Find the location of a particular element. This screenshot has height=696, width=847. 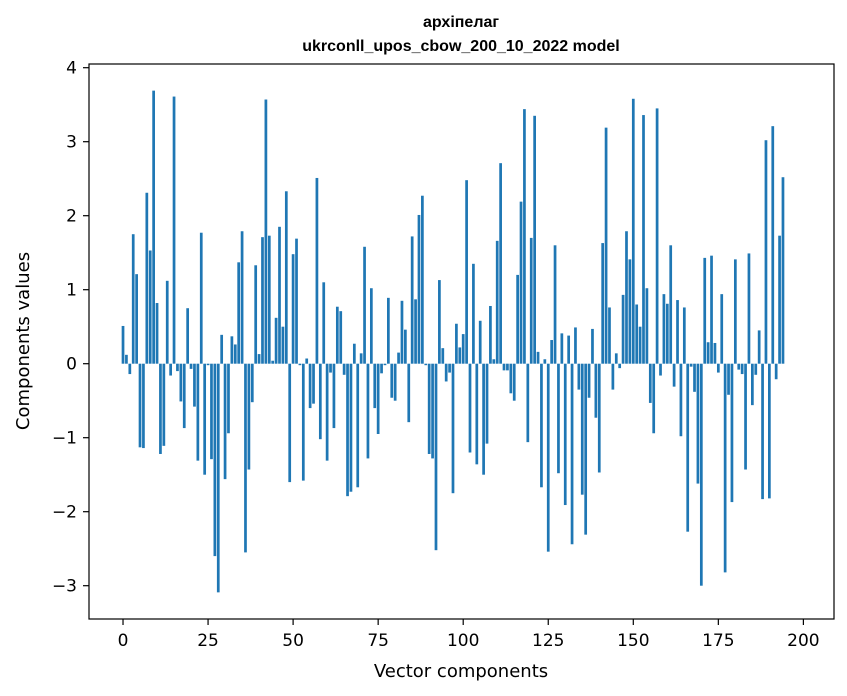

y-tick-label: −3 is located at coordinates (64, 587).